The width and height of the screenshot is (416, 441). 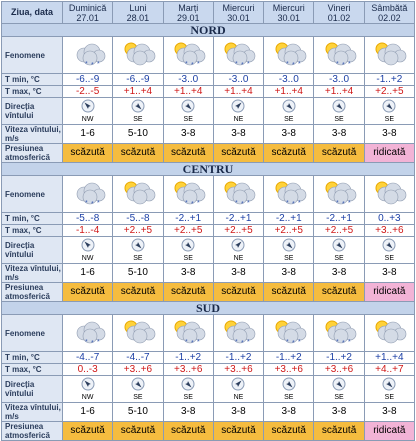 What do you see at coordinates (389, 369) in the screenshot?
I see `value-cell: +4..+7` at bounding box center [389, 369].